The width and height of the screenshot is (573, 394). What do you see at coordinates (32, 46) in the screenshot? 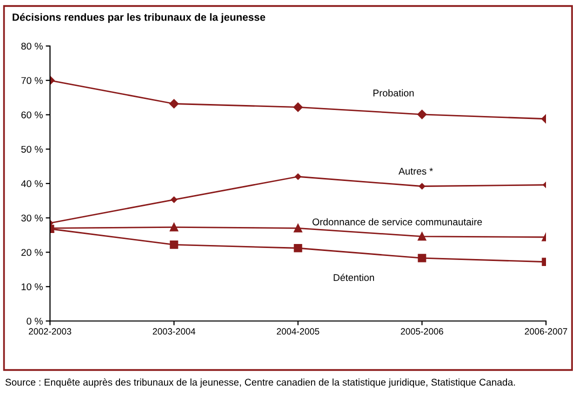
I see `y-tick-label: 80 %` at bounding box center [32, 46].